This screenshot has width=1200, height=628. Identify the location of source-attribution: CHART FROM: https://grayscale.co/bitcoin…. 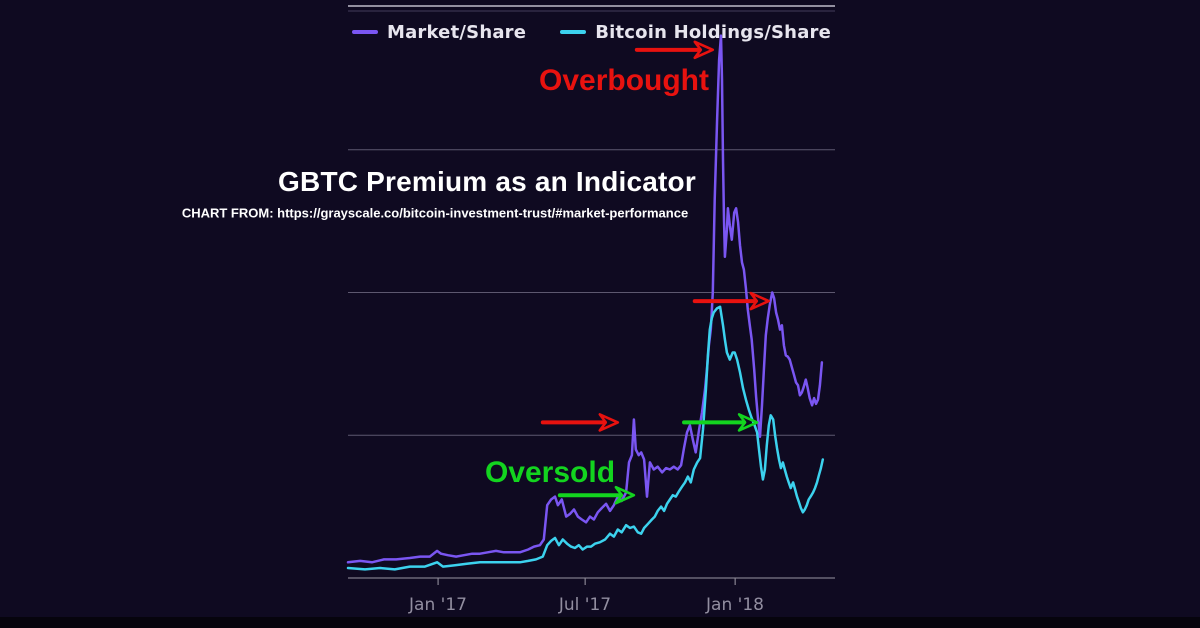
(435, 213).